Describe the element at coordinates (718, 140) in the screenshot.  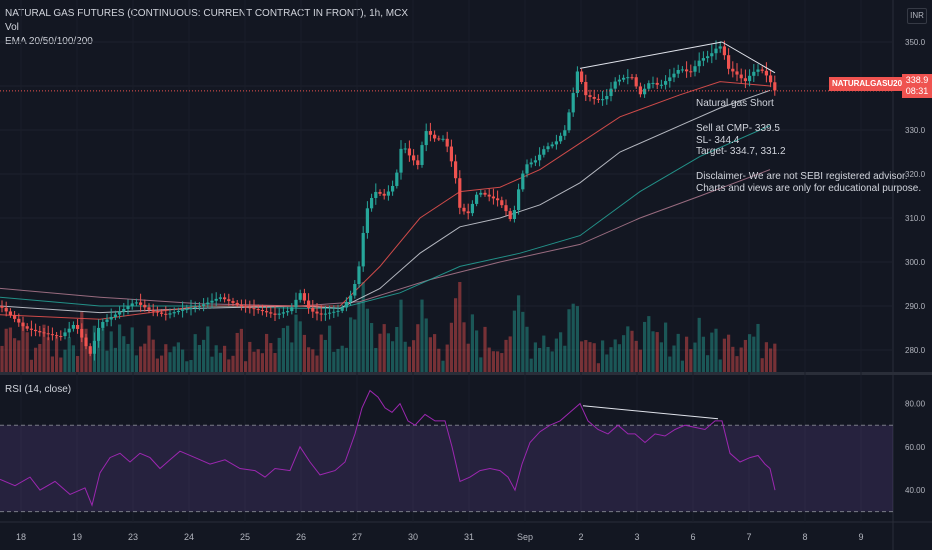
I see `annotation-sl: SL- 344.4` at that location.